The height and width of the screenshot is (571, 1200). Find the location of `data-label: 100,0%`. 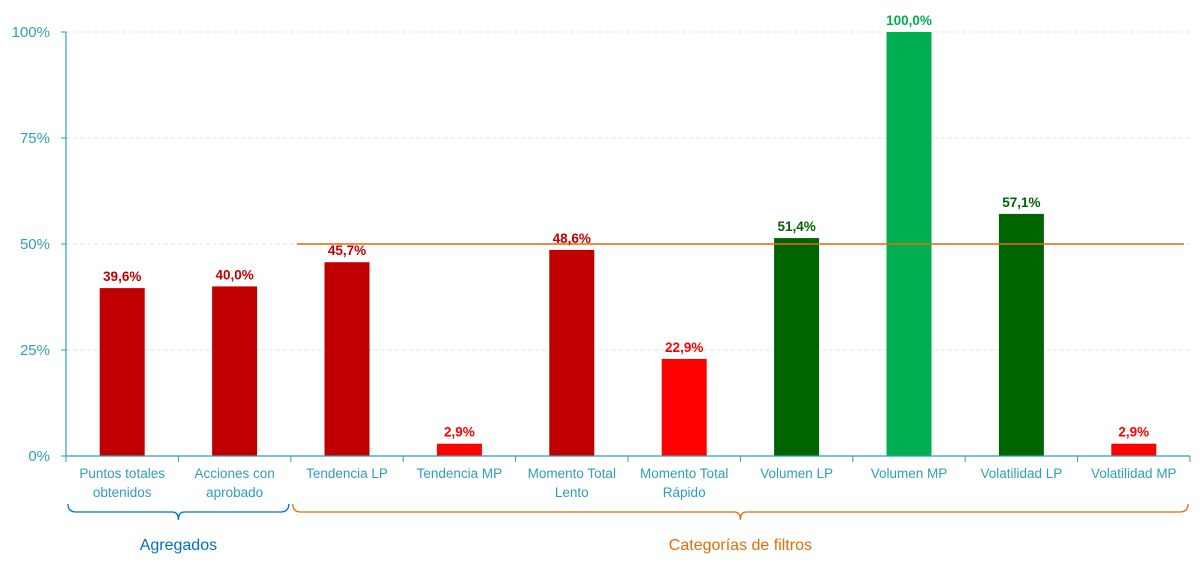

data-label: 100,0% is located at coordinates (909, 20).